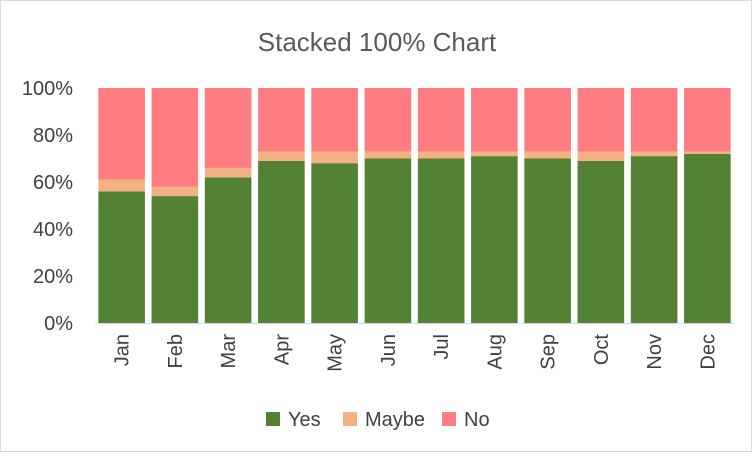 This screenshot has height=456, width=752. Describe the element at coordinates (47, 206) in the screenshot. I see `y-axis: 0% 20% 40% 60% 80% 100%` at that location.